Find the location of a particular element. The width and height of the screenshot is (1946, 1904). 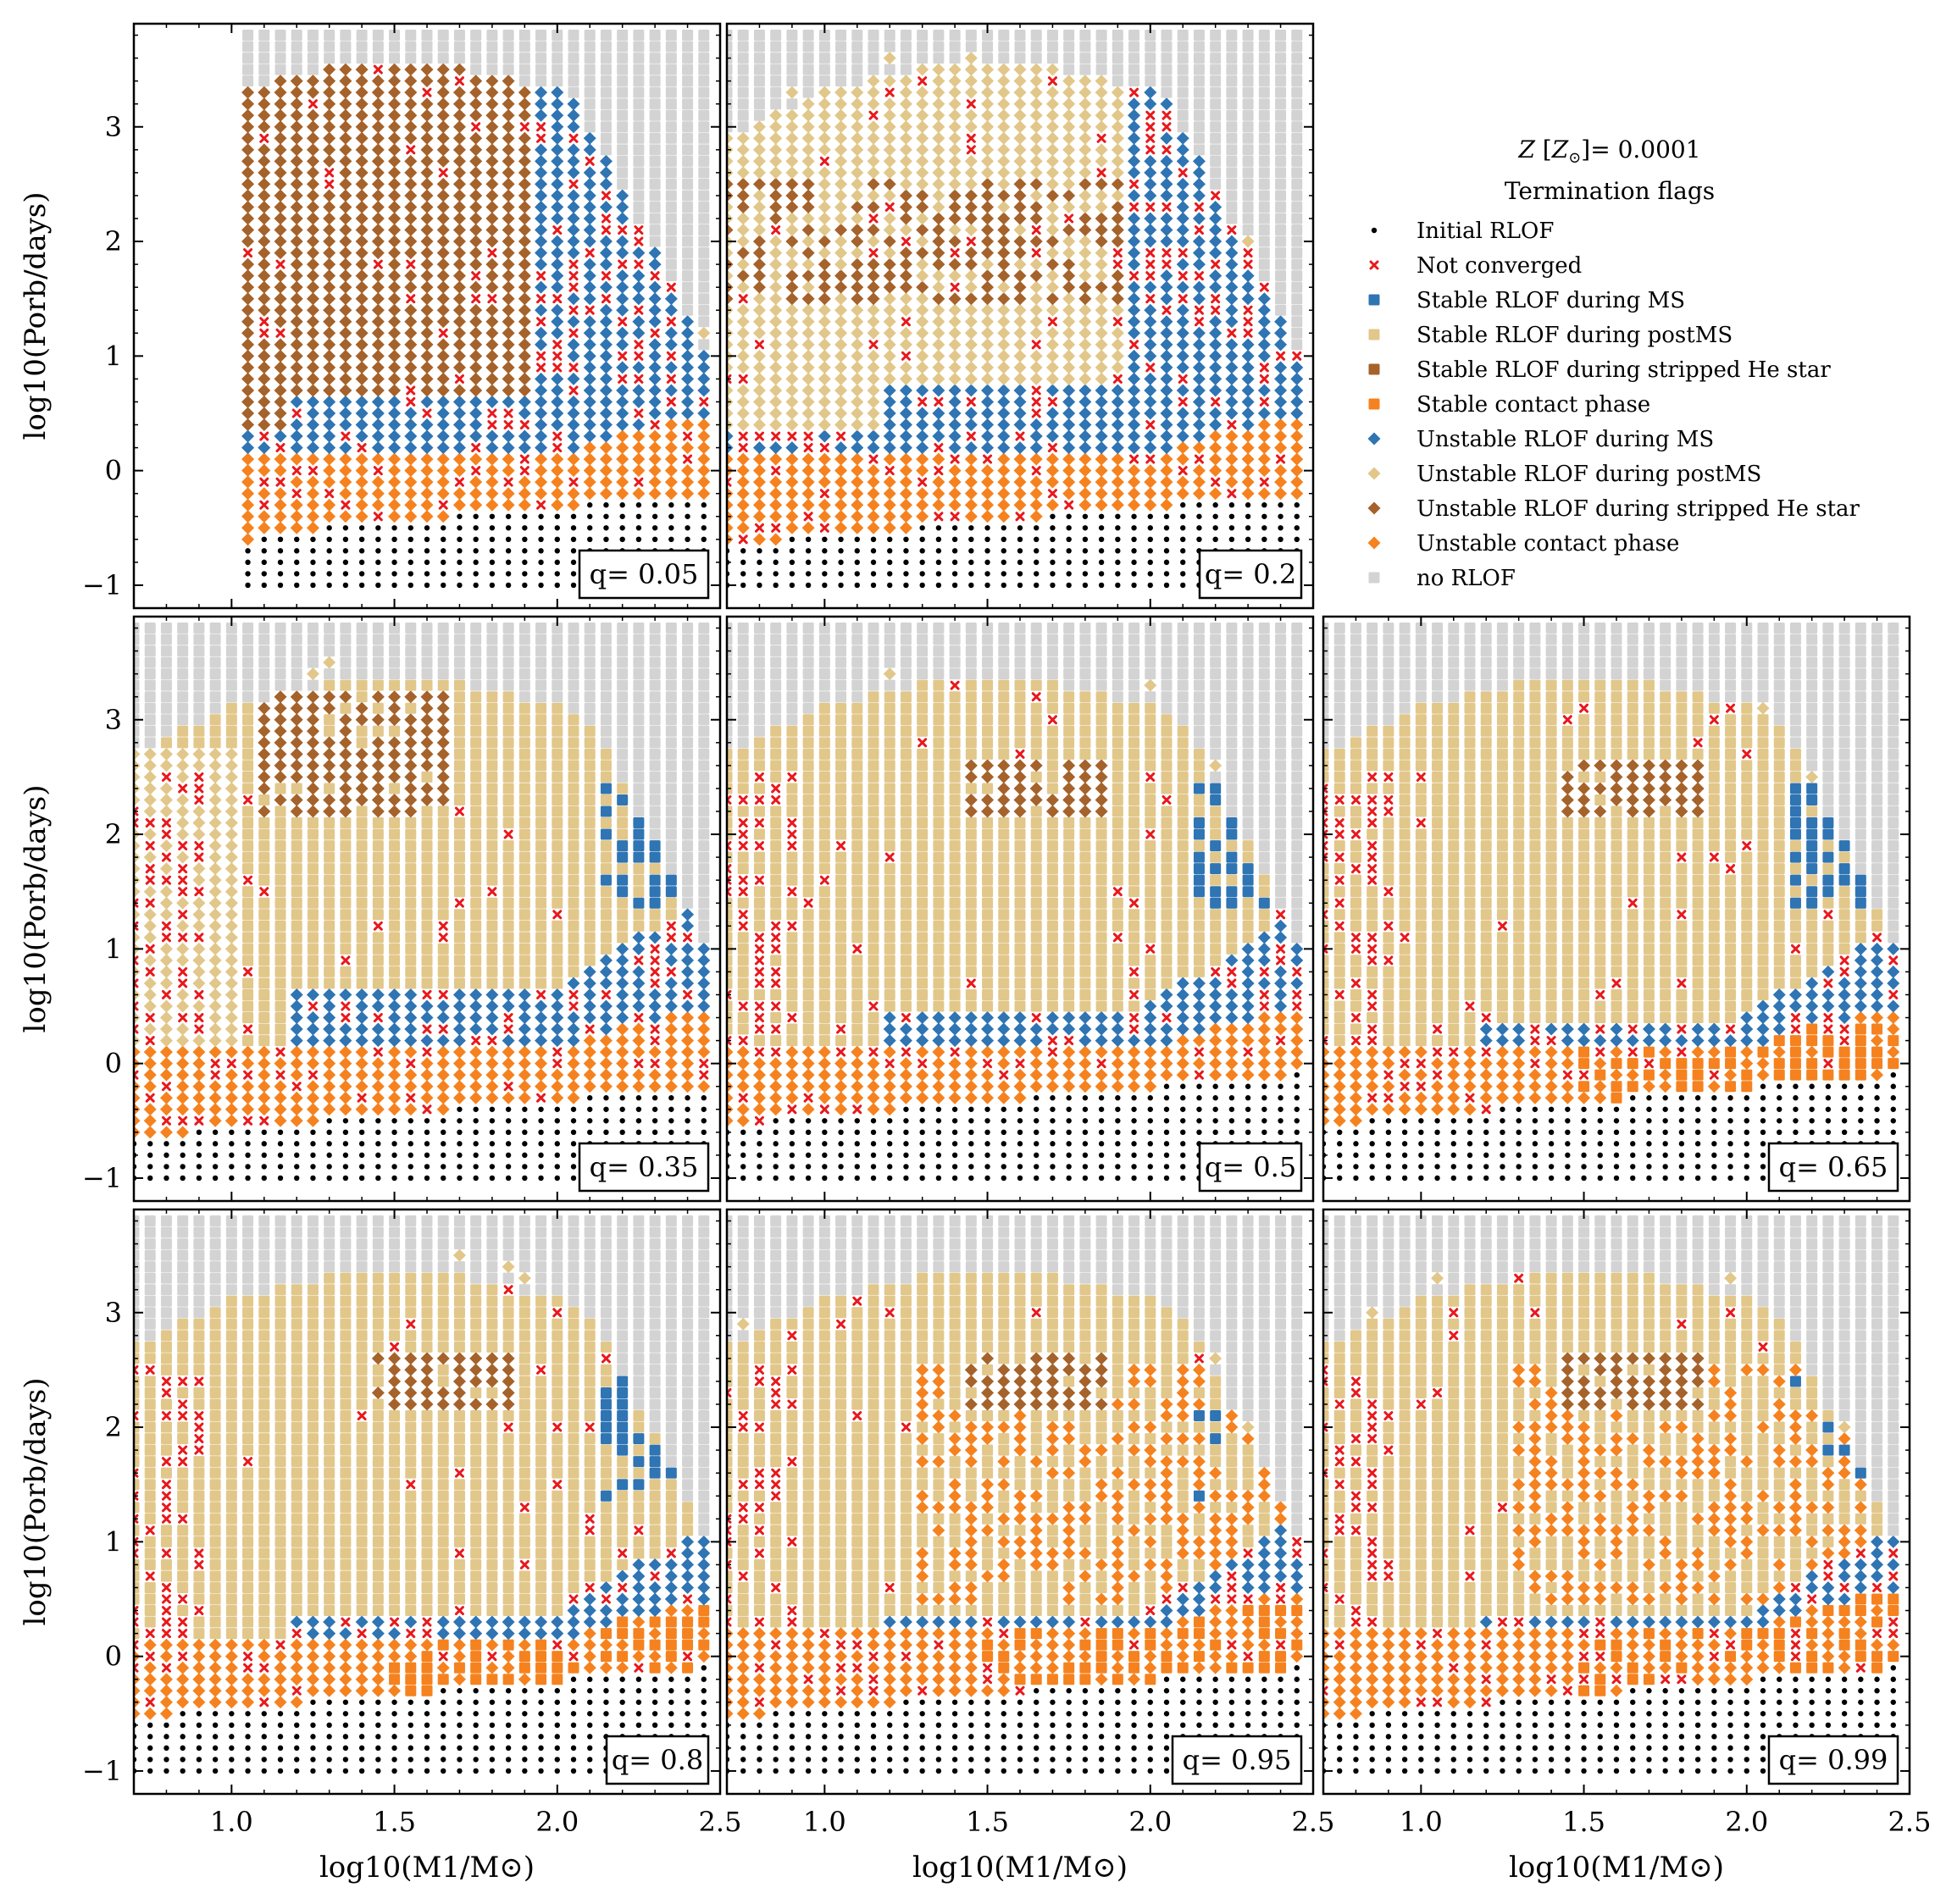

y-tick-label: 0 is located at coordinates (113, 471).